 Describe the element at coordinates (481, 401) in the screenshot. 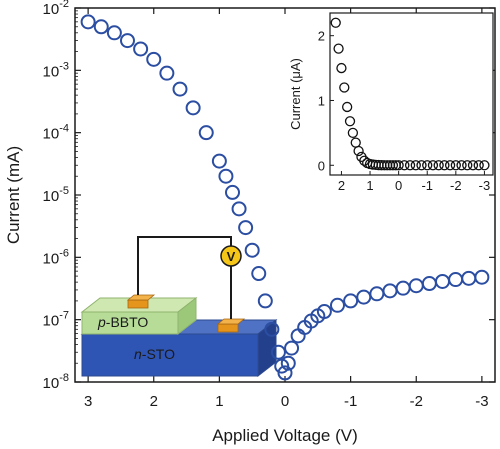

I see `x-tick-label: -3` at that location.